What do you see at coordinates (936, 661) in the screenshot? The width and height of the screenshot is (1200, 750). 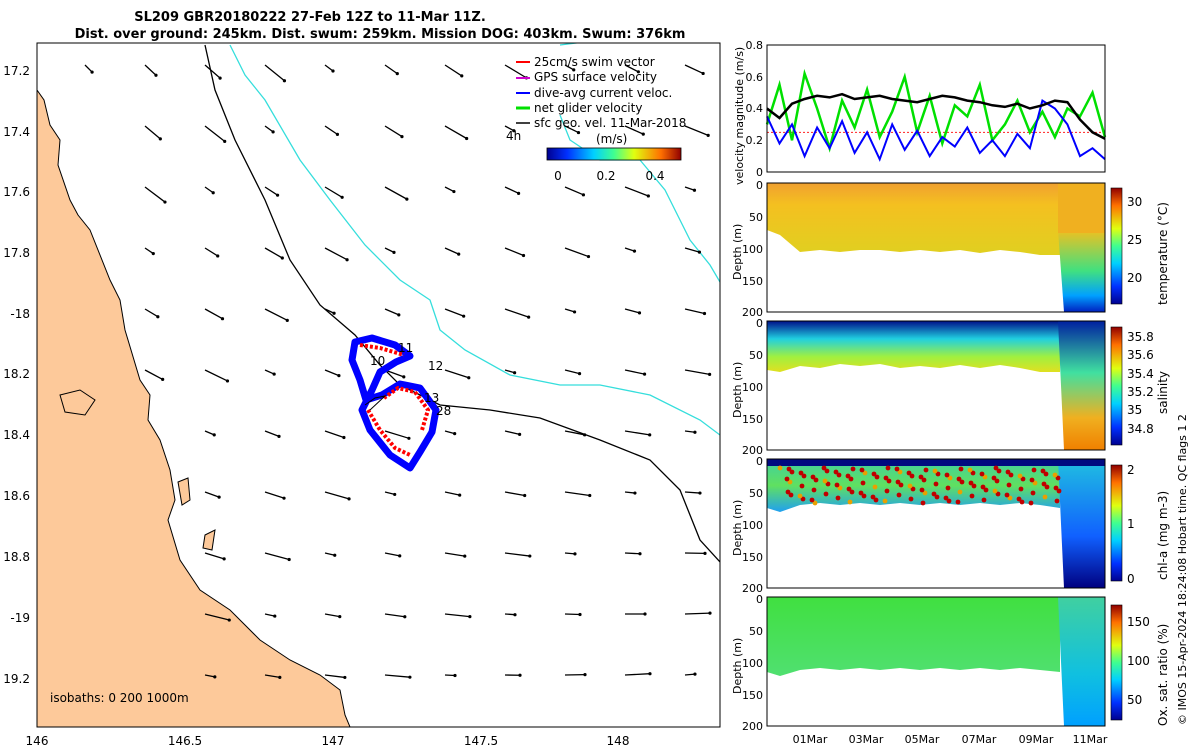 I see `oxygen-frame` at bounding box center [936, 661].